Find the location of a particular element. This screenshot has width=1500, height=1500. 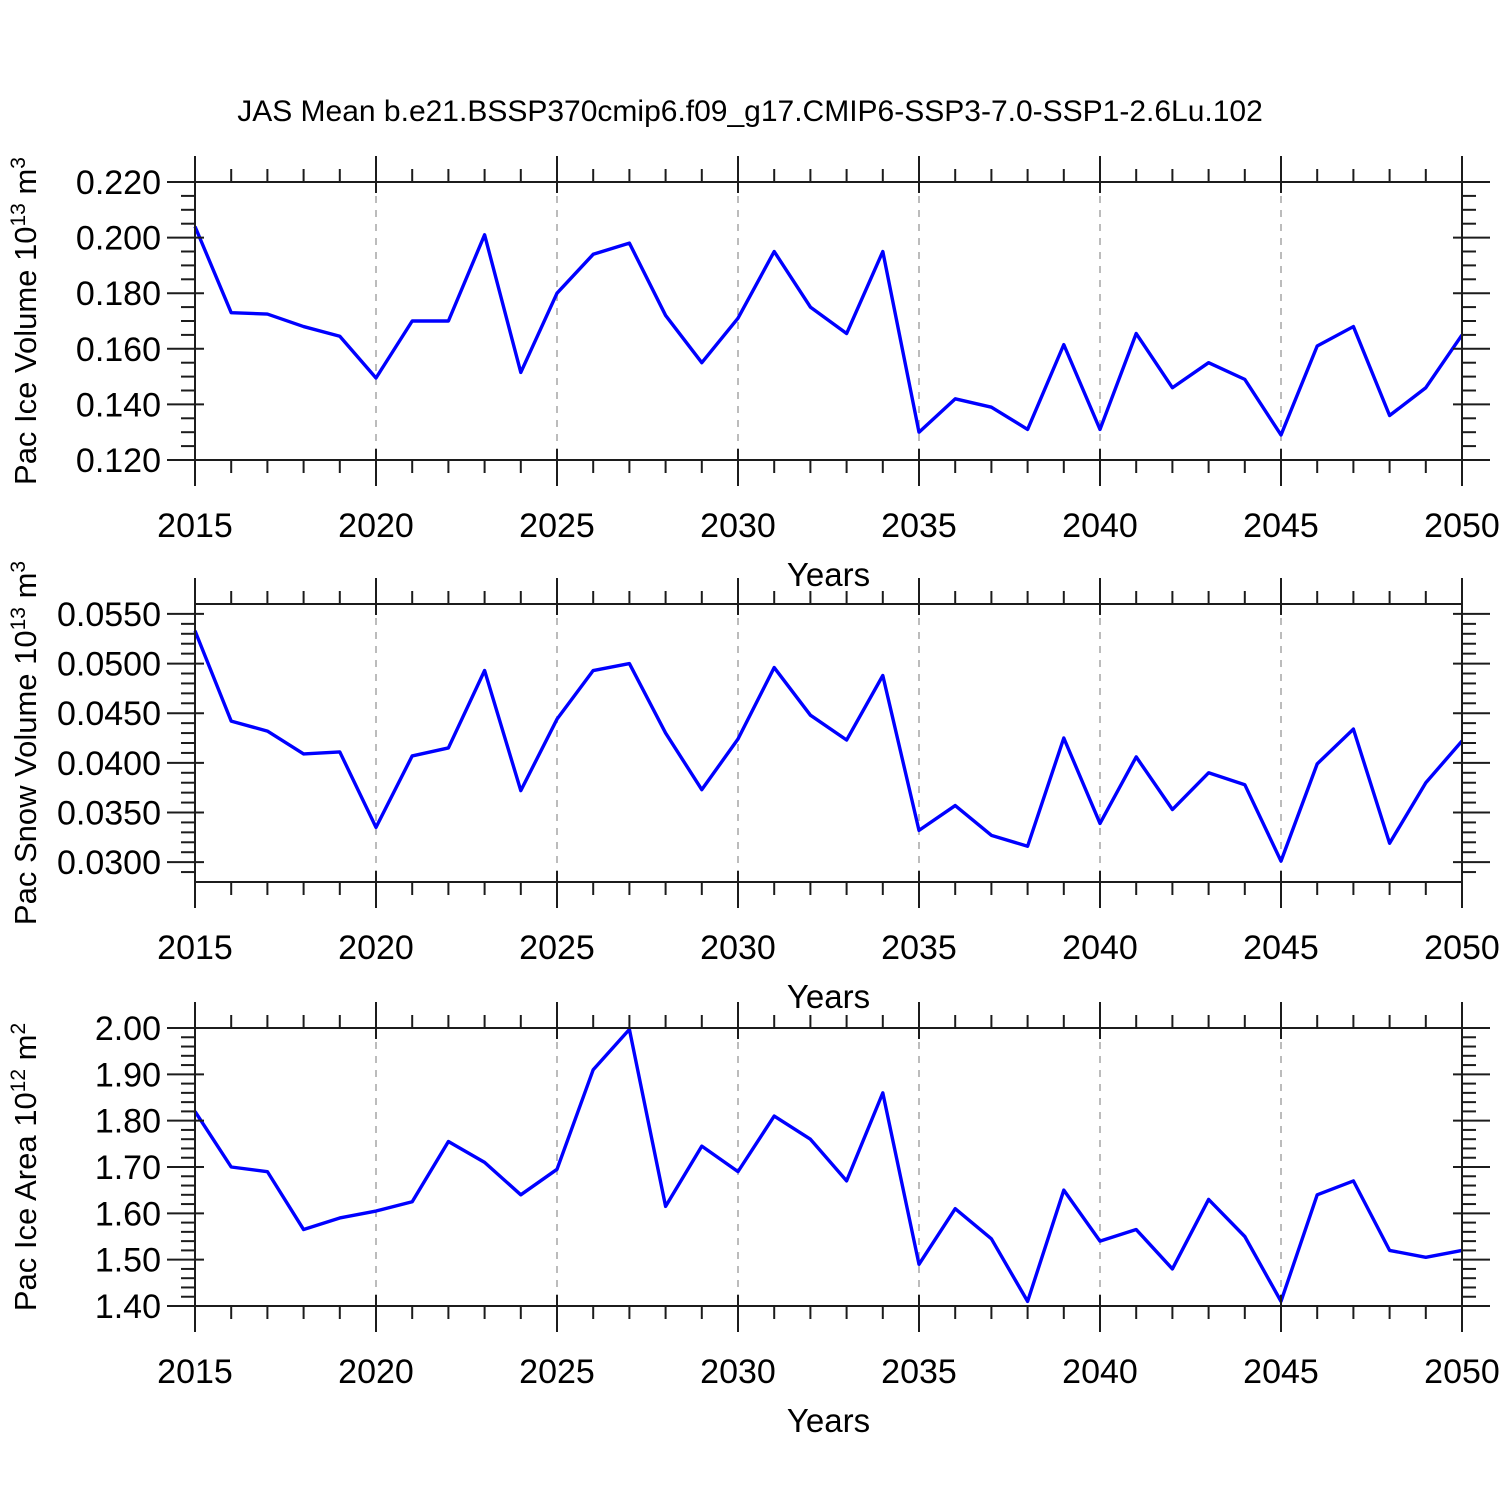

y-tick-label: 0.0400 is located at coordinates (109, 764).